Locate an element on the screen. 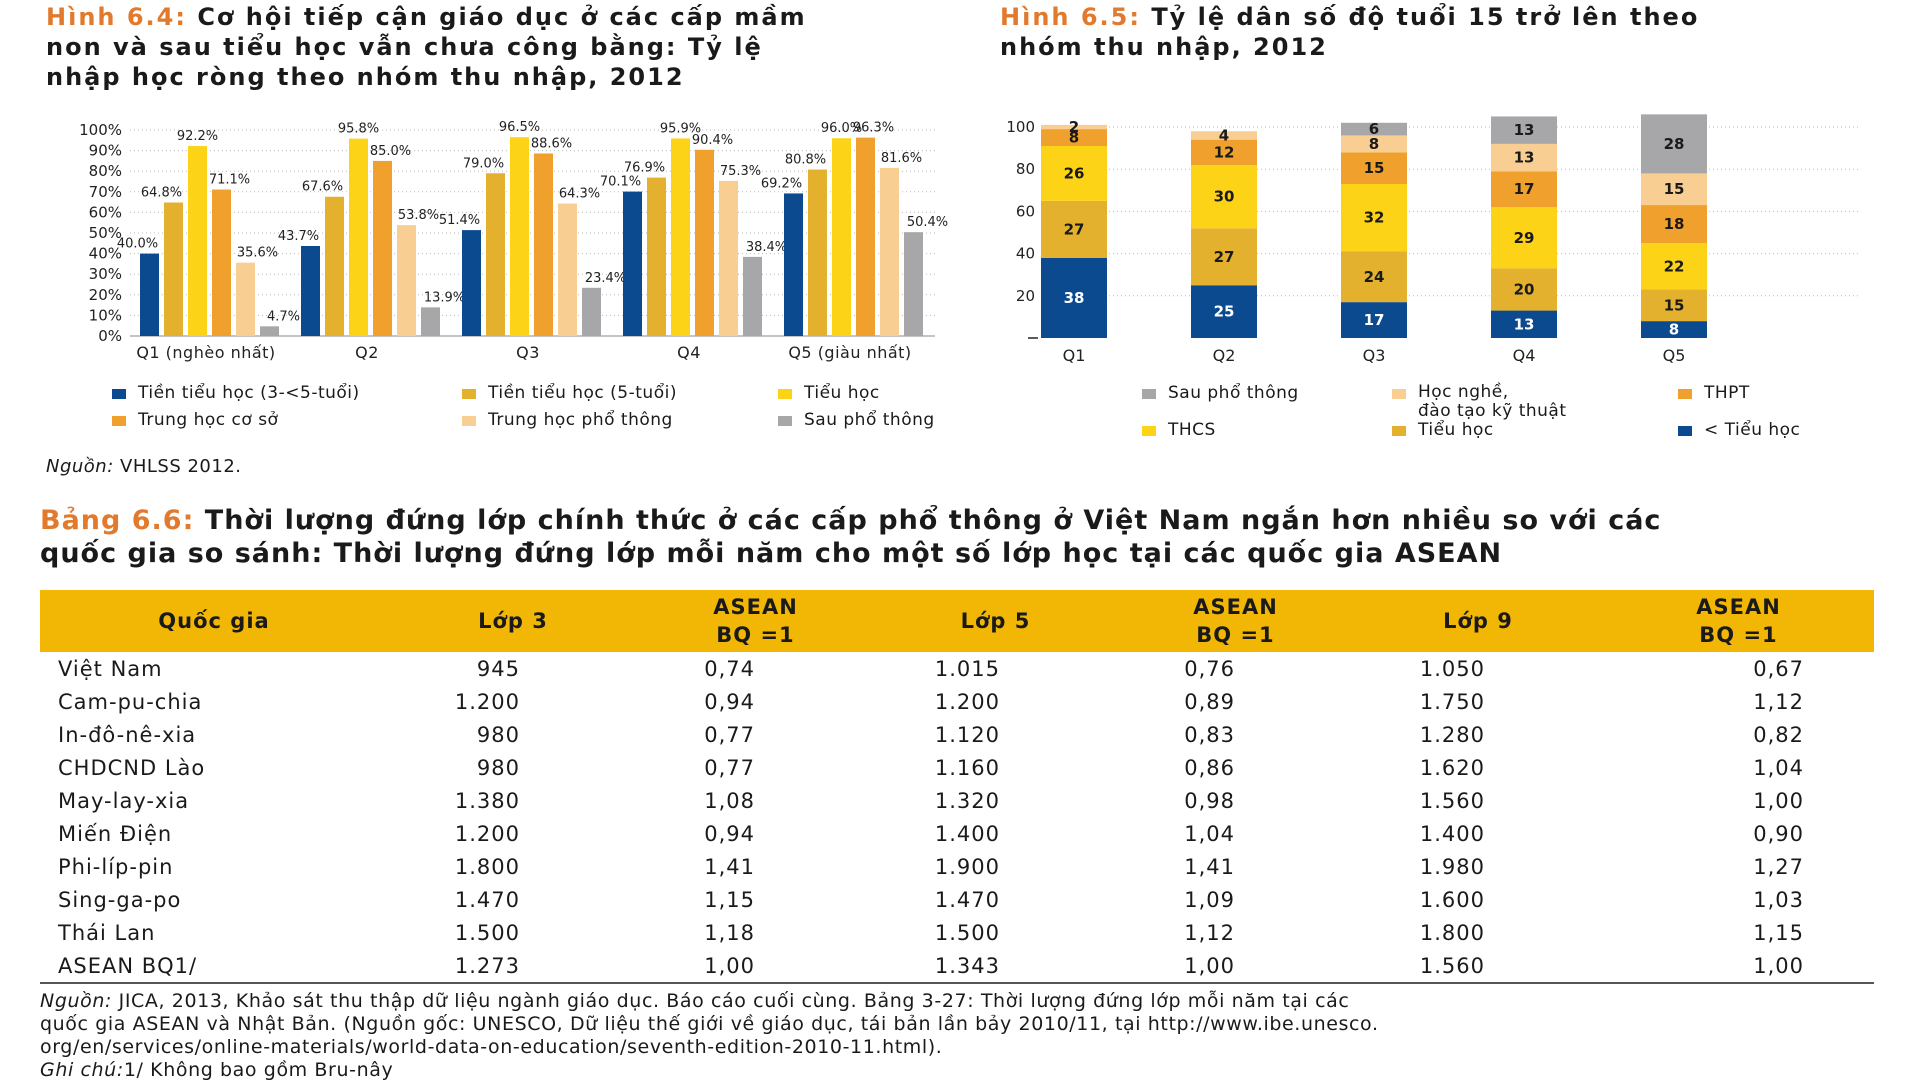 Image resolution: width=1921 pixels, height=1082 pixels. table-row: Thái Lan 1.500 1,18 1.500 1,12 1.800 1,15 is located at coordinates (957, 932).